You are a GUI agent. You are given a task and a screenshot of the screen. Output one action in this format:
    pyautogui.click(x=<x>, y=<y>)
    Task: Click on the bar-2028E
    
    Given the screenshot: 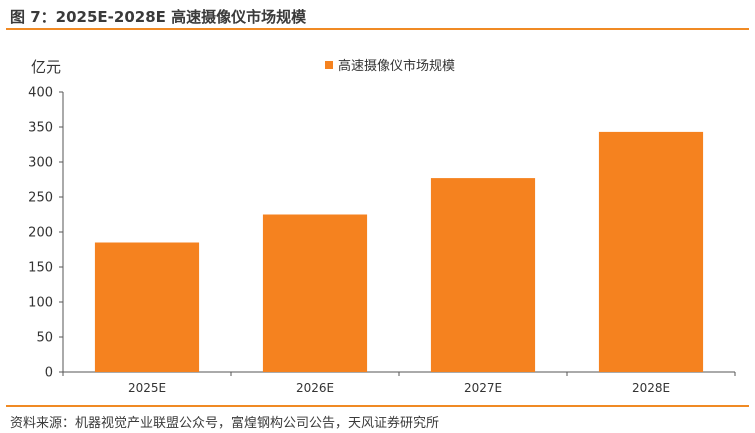 What is the action you would take?
    pyautogui.click(x=651, y=251)
    